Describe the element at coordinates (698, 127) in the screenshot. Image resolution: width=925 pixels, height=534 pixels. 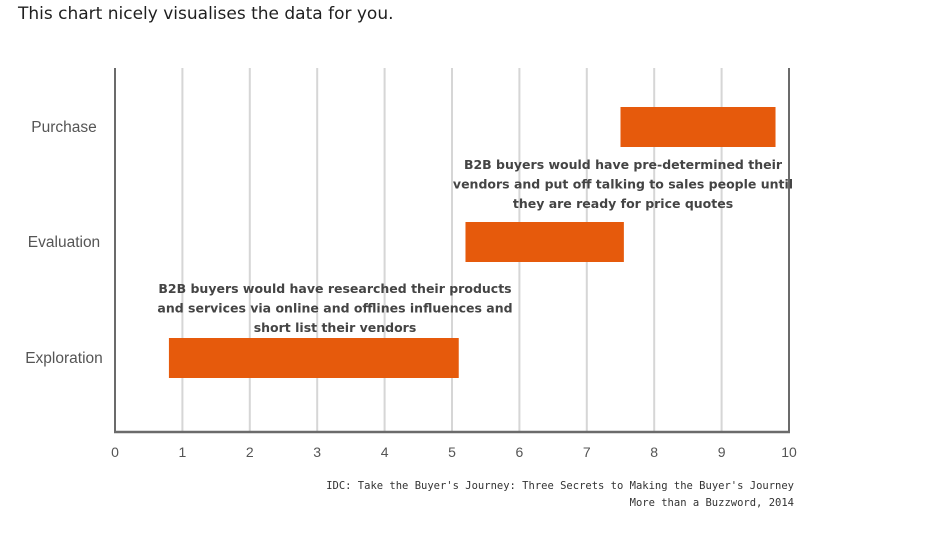
I see `bar-purchase` at that location.